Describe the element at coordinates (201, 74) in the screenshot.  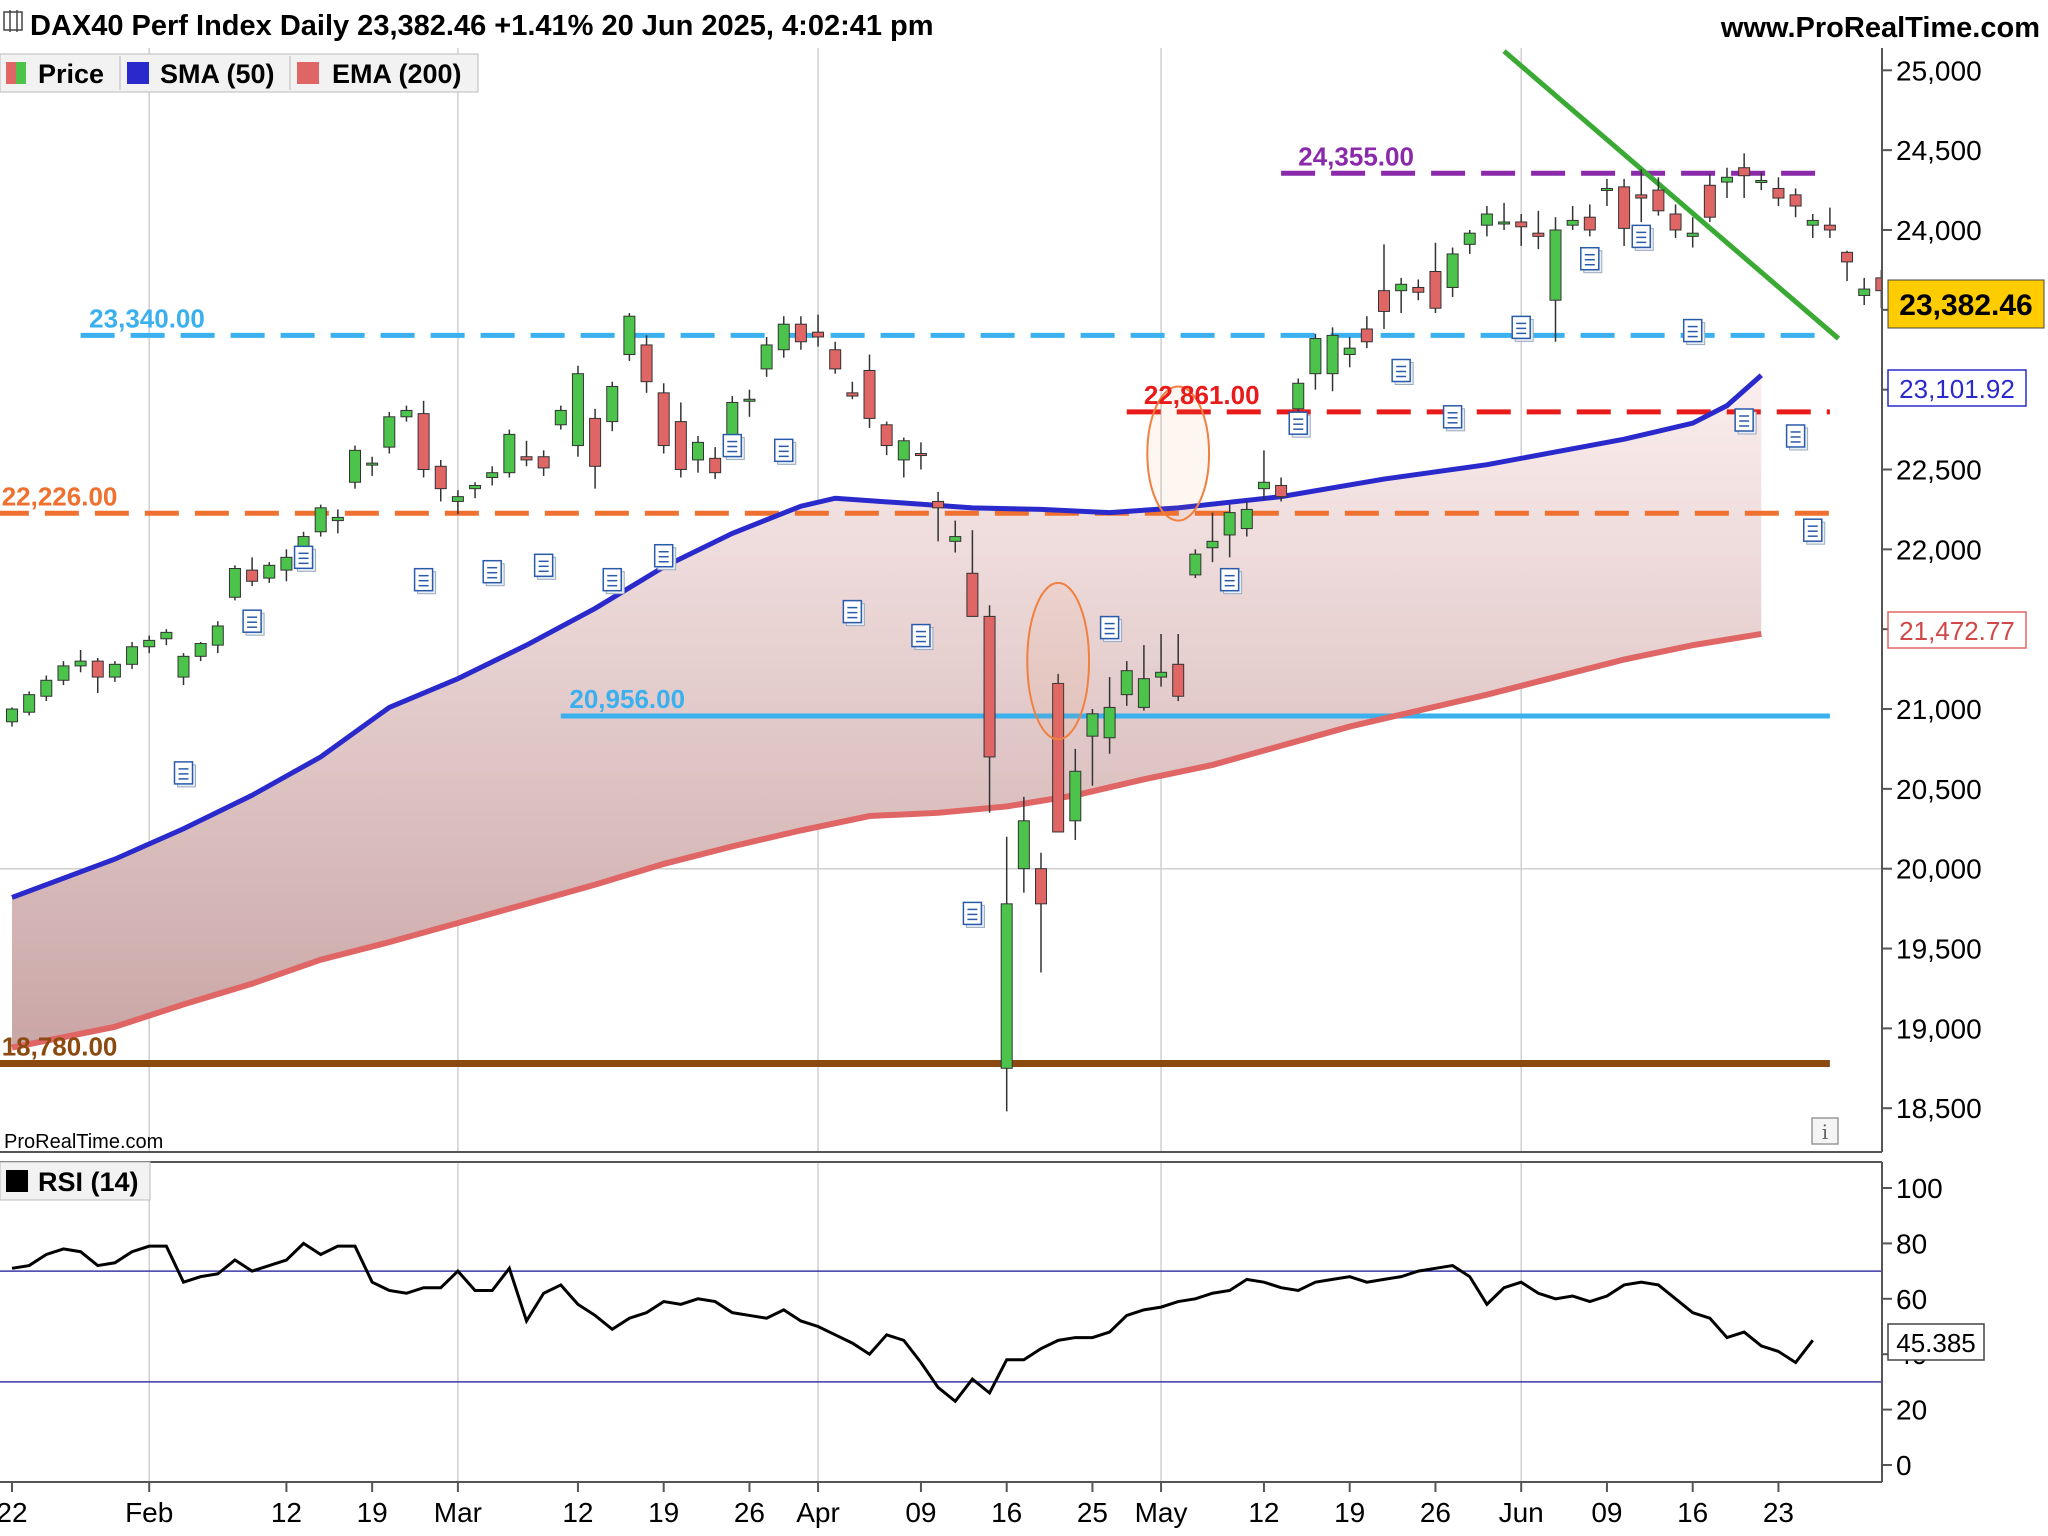
I see `legend-sma: SMA (50)` at that location.